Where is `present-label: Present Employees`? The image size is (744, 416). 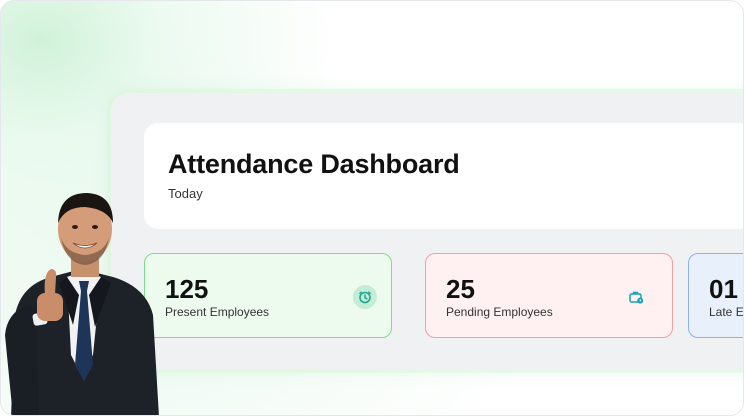
present-label: Present Employees is located at coordinates (217, 312).